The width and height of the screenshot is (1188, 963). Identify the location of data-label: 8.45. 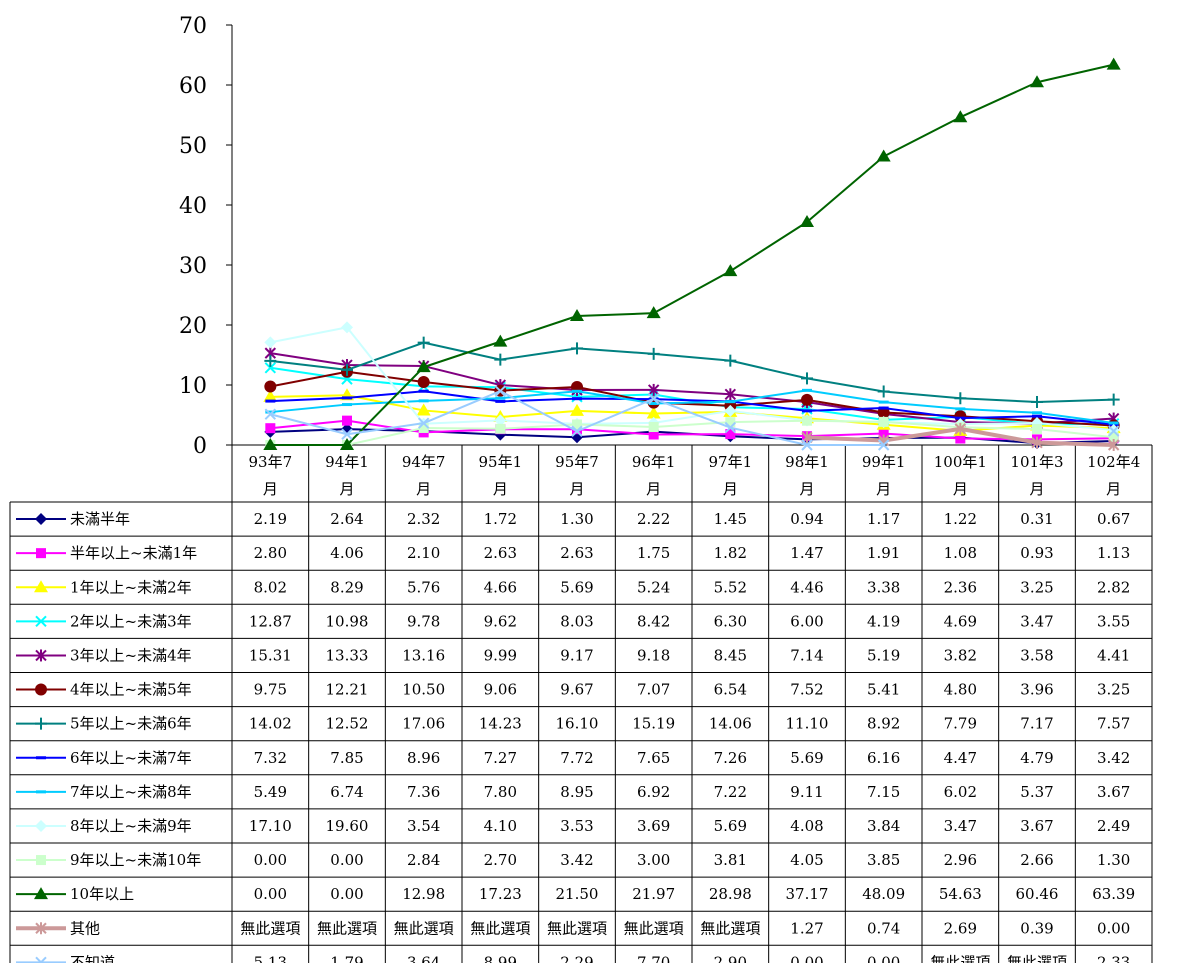
(730, 655).